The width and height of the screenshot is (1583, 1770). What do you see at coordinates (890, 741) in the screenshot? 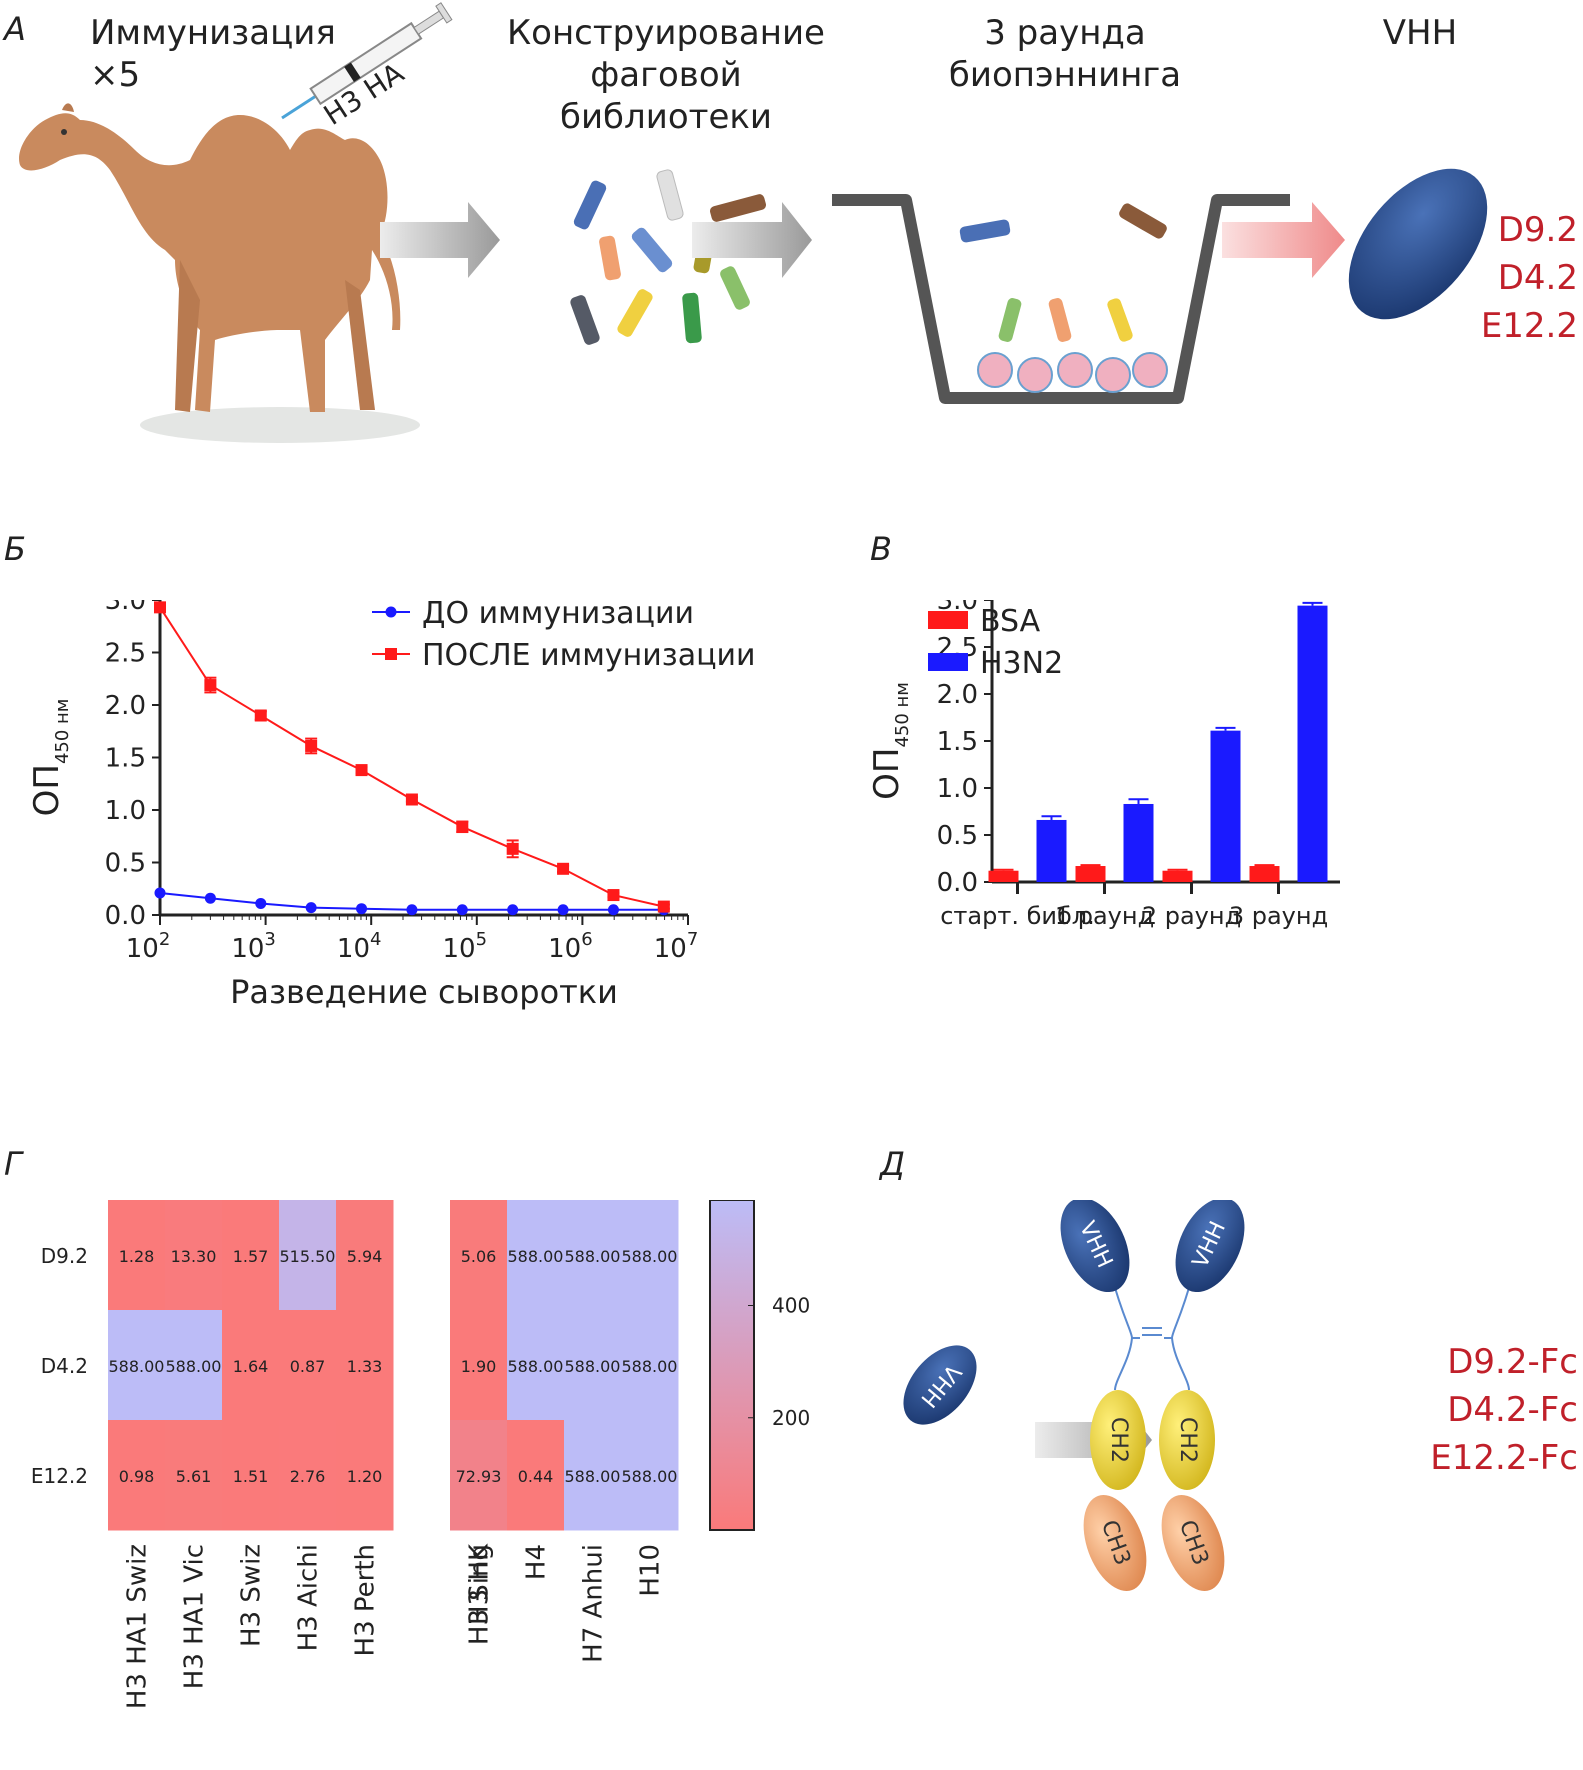
I see `y-axis-label: ОП450 нм` at bounding box center [890, 741].